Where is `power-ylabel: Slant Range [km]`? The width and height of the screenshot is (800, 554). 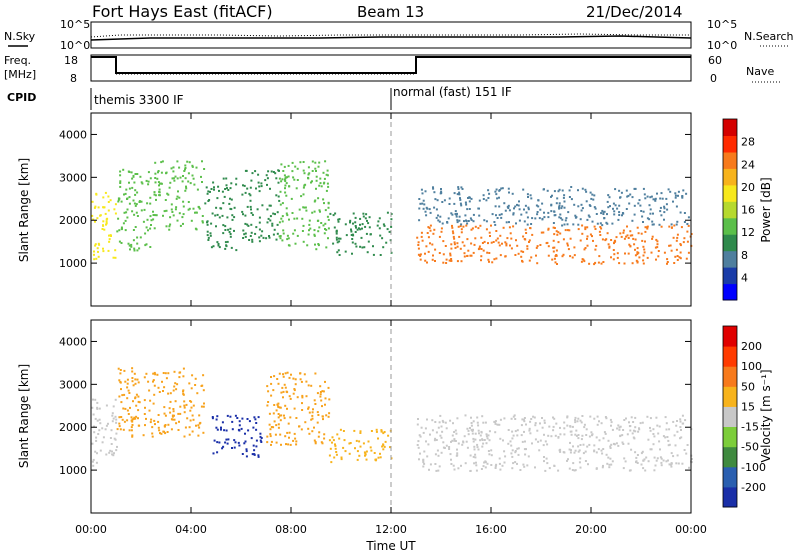 power-ylabel: Slant Range [km] is located at coordinates (24, 210).